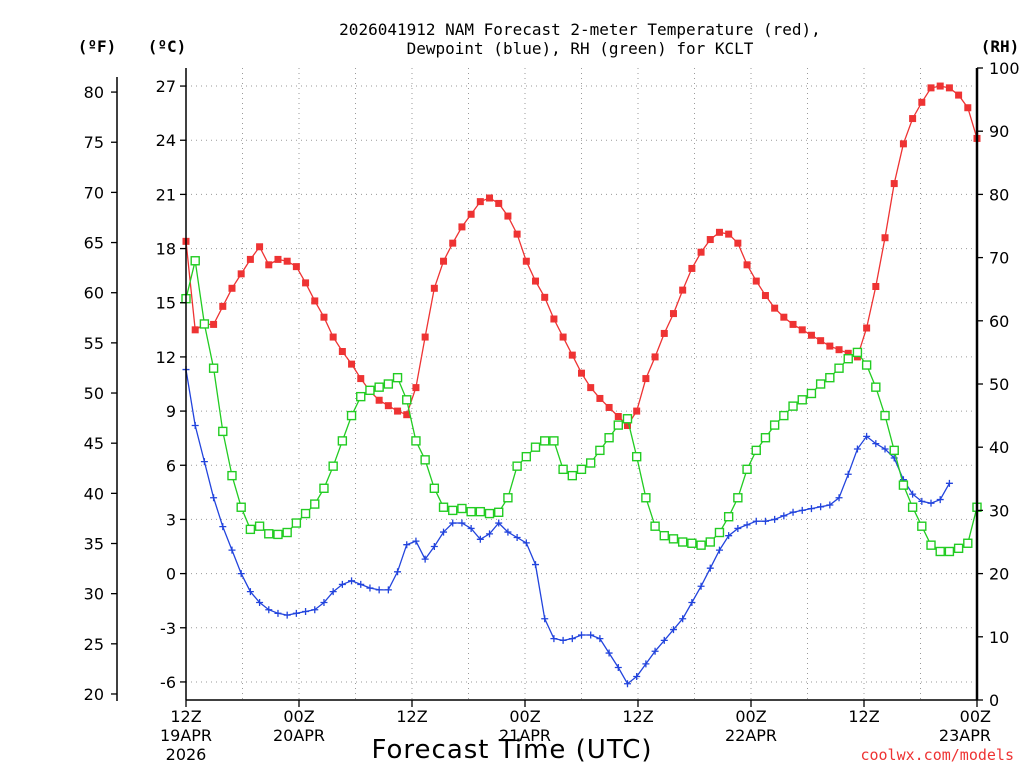 This screenshot has height=768, width=1024. What do you see at coordinates (97, 46) in the screenshot?
I see `fahrenheit-unit-label: (ºF)` at bounding box center [97, 46].